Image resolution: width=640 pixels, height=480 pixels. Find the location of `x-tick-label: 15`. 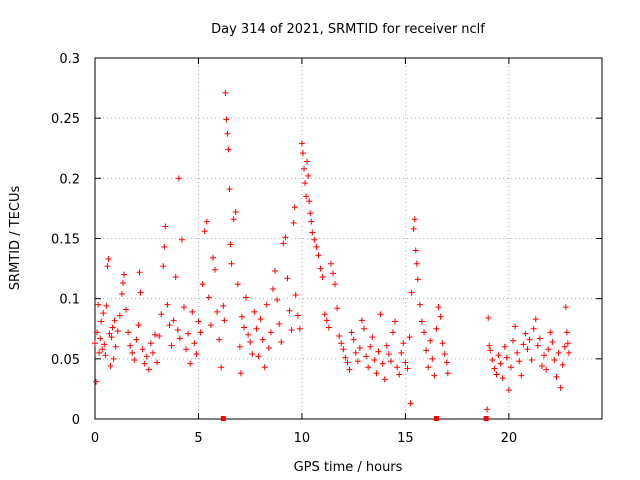

x-tick-label: 15 is located at coordinates (405, 438).